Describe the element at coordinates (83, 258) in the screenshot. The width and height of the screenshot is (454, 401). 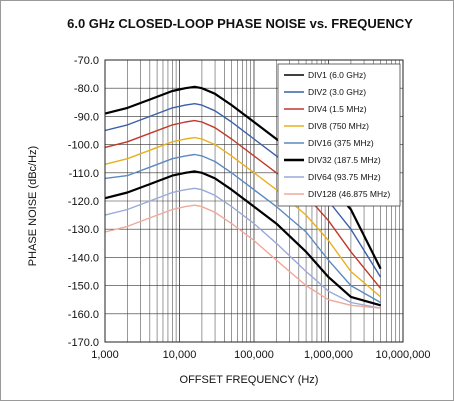
I see `y-tick-label: -140.0` at that location.